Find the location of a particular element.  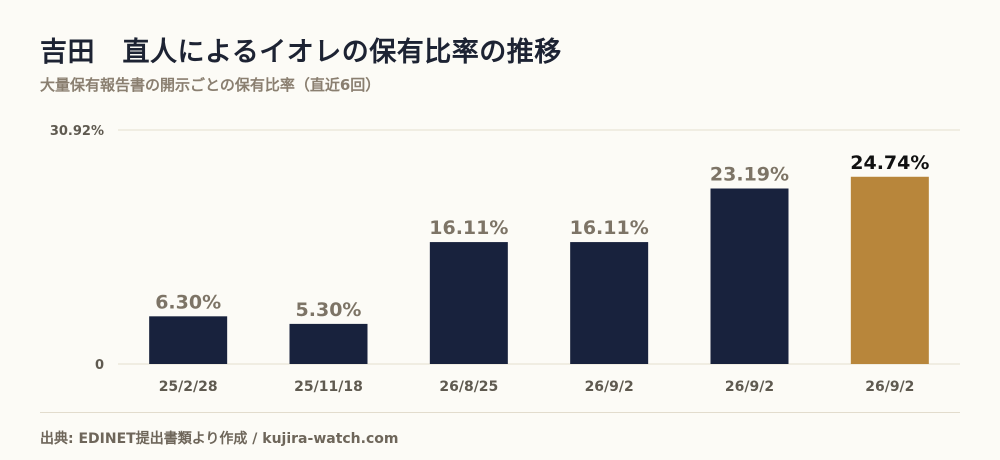

y-tick-label: 30.92% is located at coordinates (77, 131).